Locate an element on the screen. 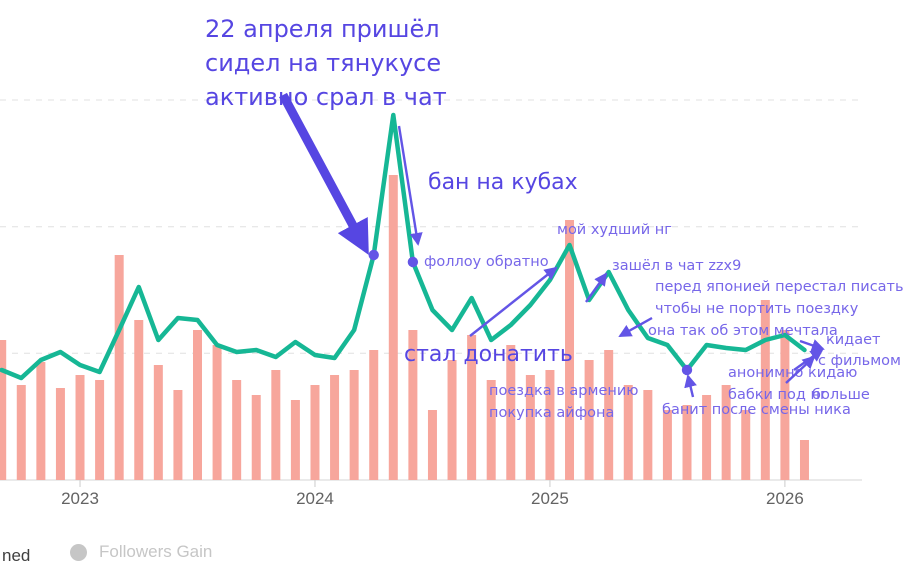 The height and width of the screenshot is (582, 915). legend-label-earned: ned is located at coordinates (16, 555).